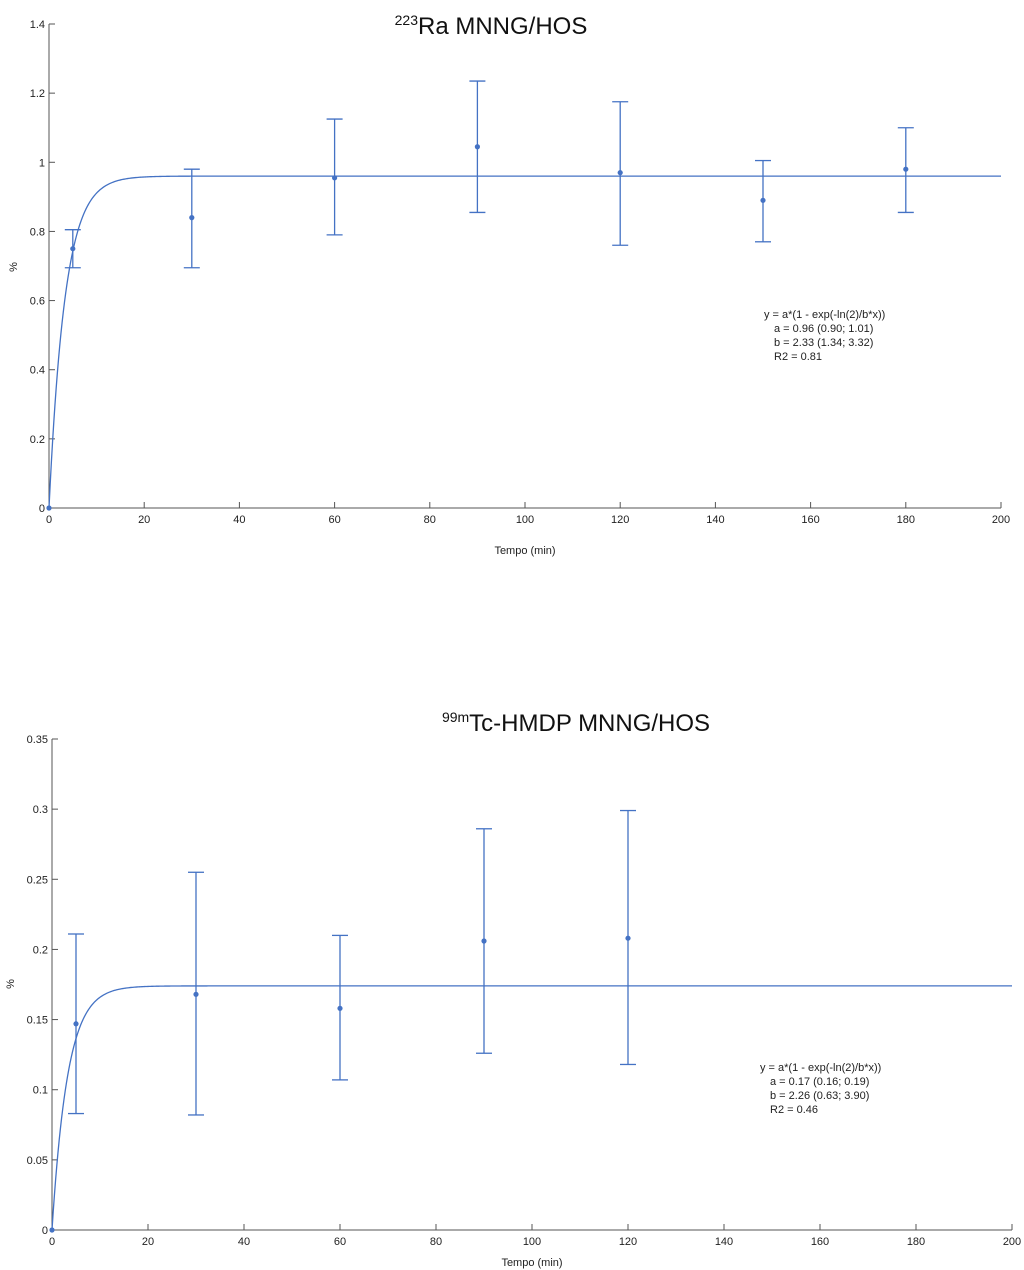  Describe the element at coordinates (407, 20) in the screenshot. I see `chart-title-superscript: 223` at that location.